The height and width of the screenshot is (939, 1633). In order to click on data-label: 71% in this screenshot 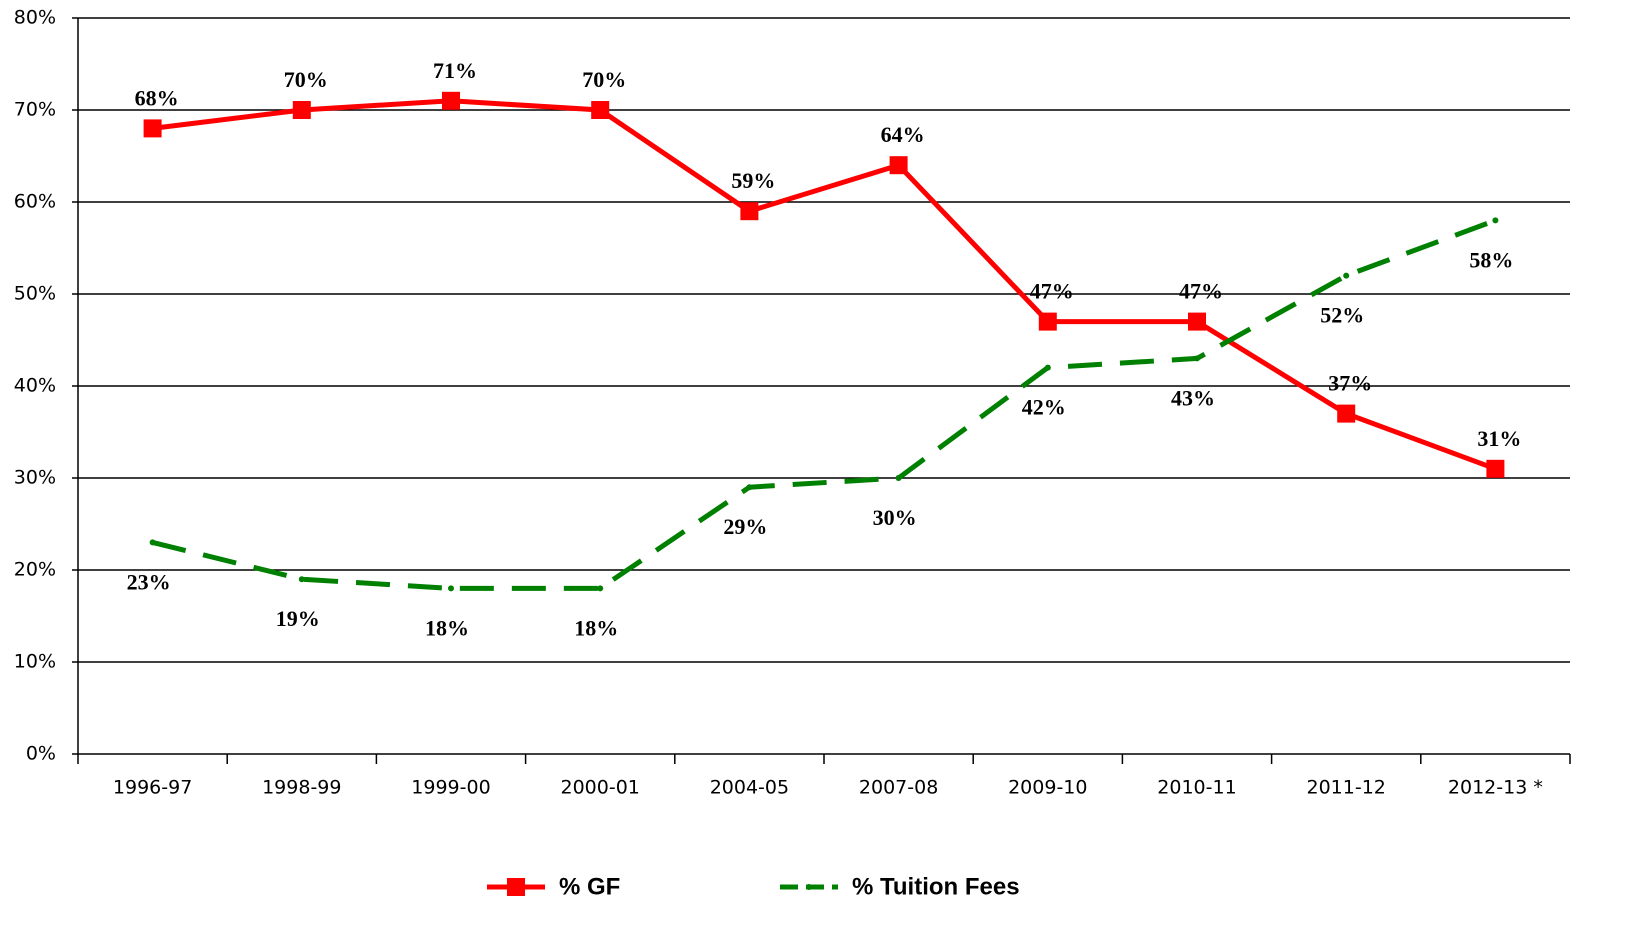, I will do `click(455, 70)`.